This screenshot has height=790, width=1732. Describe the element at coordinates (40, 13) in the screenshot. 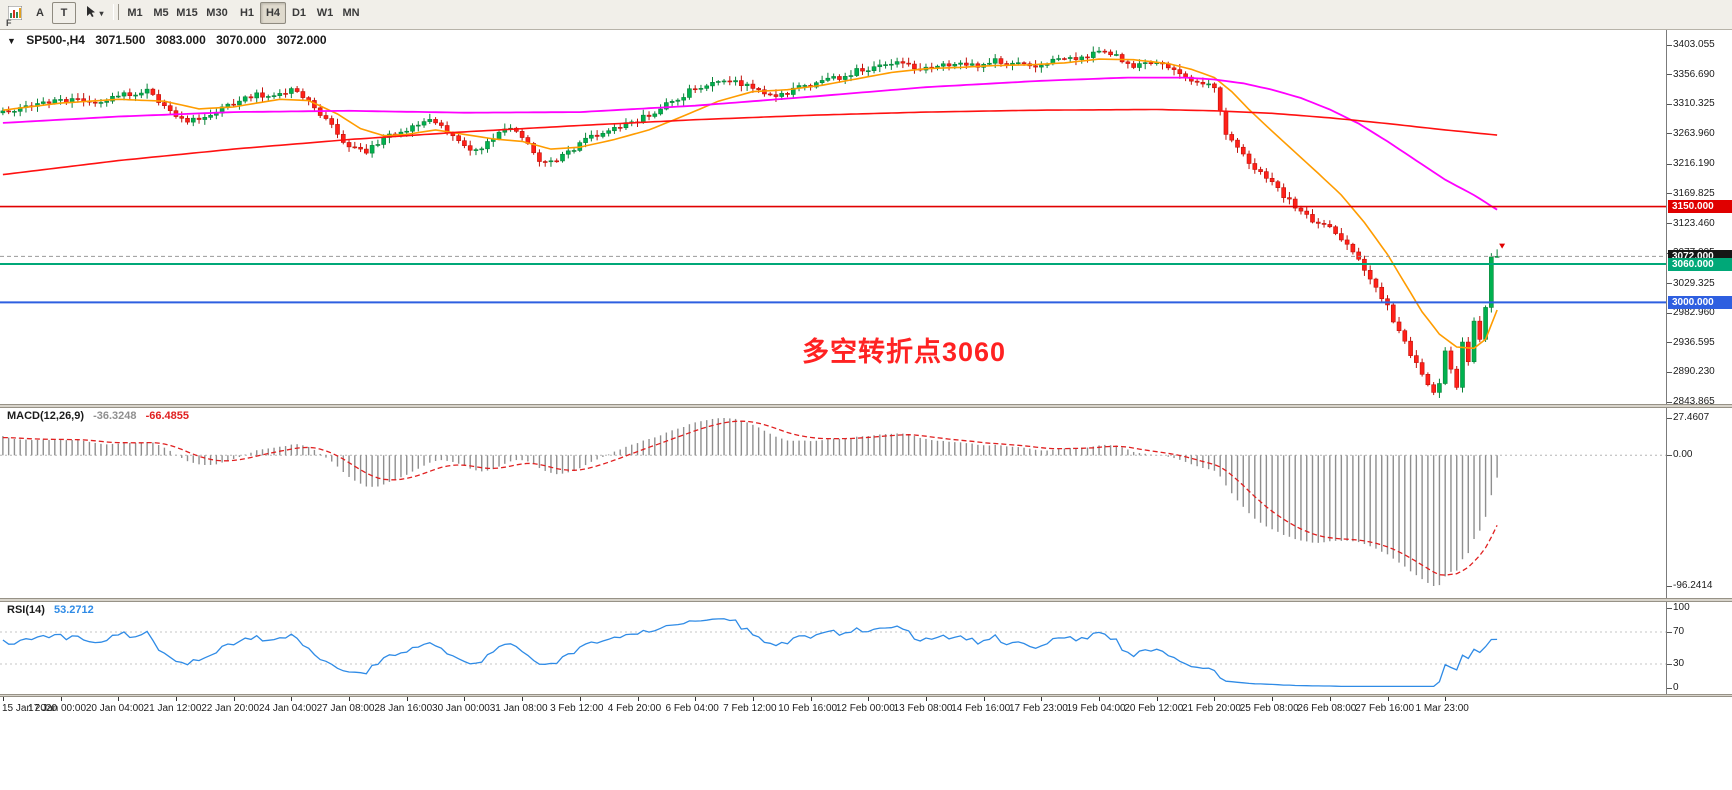

I see `text-tool-button: A` at that location.